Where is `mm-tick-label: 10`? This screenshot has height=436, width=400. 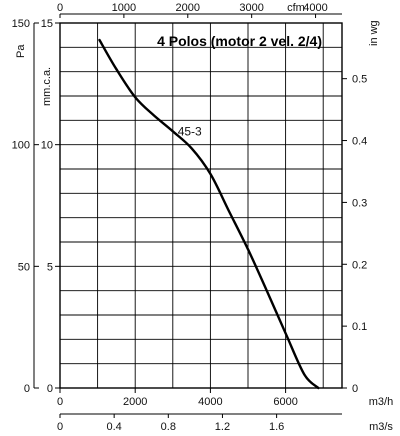
mm-tick-label: 10 is located at coordinates (47, 146).